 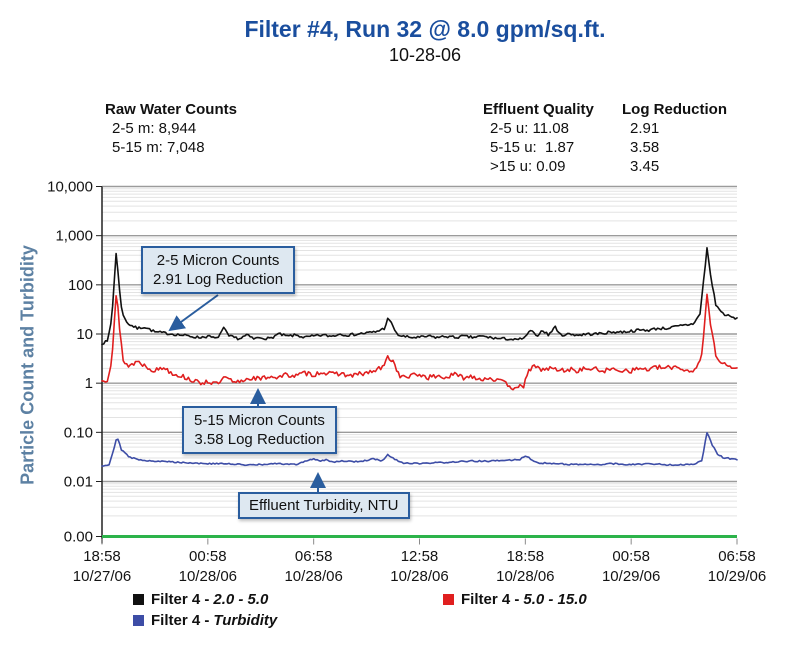 What do you see at coordinates (78, 432) in the screenshot?
I see `y-tick-label: 0.10` at bounding box center [78, 432].